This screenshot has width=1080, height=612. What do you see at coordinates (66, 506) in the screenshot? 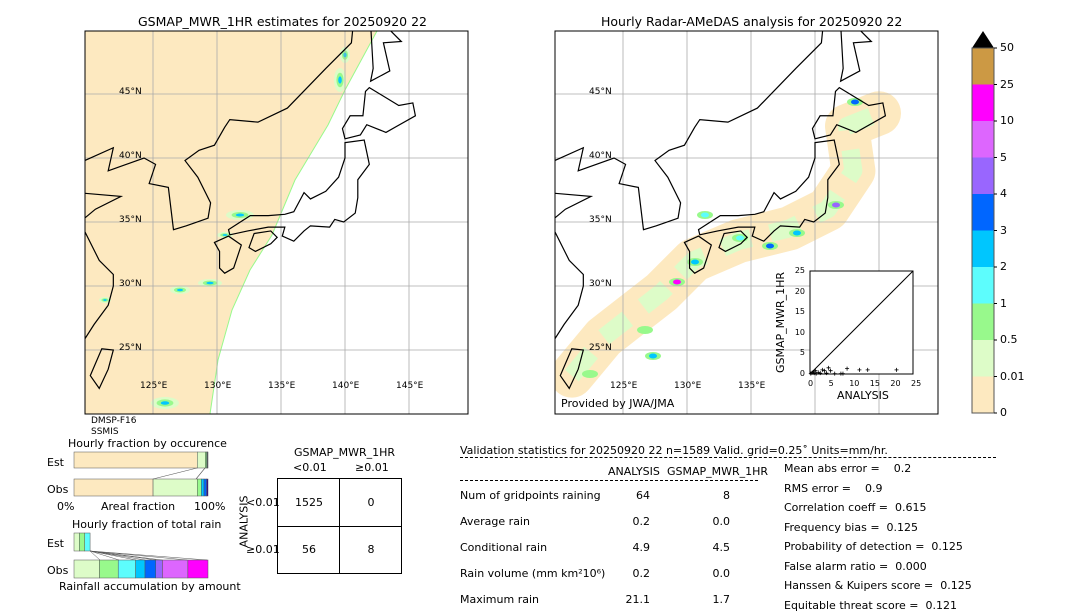
I see `tick-0: 0%` at bounding box center [66, 506].